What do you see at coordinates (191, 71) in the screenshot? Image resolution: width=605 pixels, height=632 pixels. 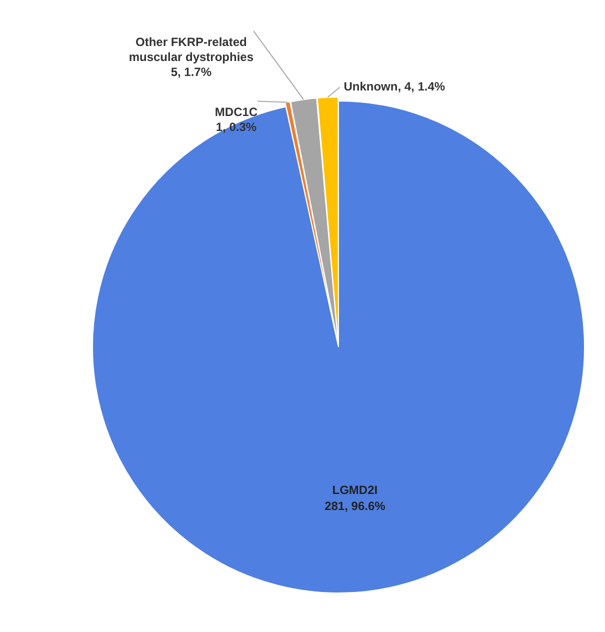 I see `data-label: 5, 1.7%` at bounding box center [191, 71].